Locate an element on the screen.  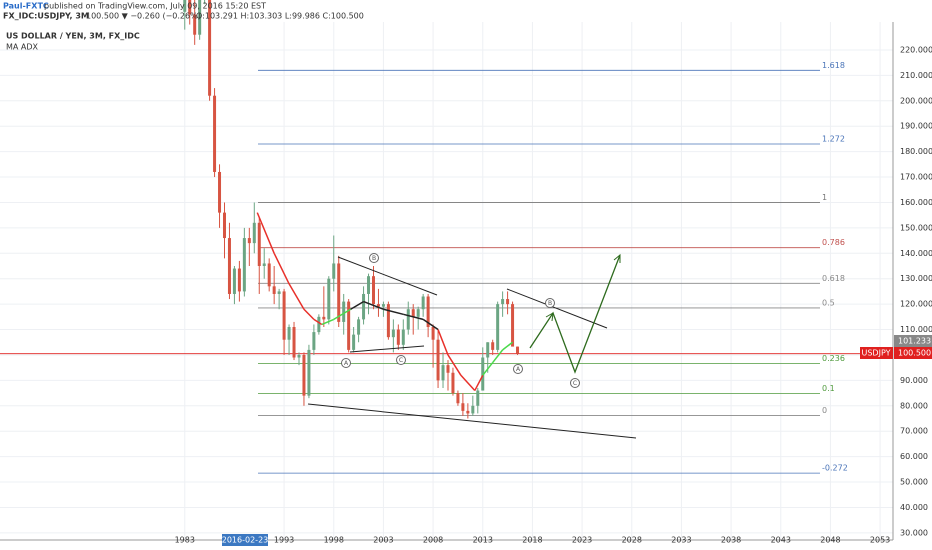
symbol-tag: USDJPY is located at coordinates (876, 353).